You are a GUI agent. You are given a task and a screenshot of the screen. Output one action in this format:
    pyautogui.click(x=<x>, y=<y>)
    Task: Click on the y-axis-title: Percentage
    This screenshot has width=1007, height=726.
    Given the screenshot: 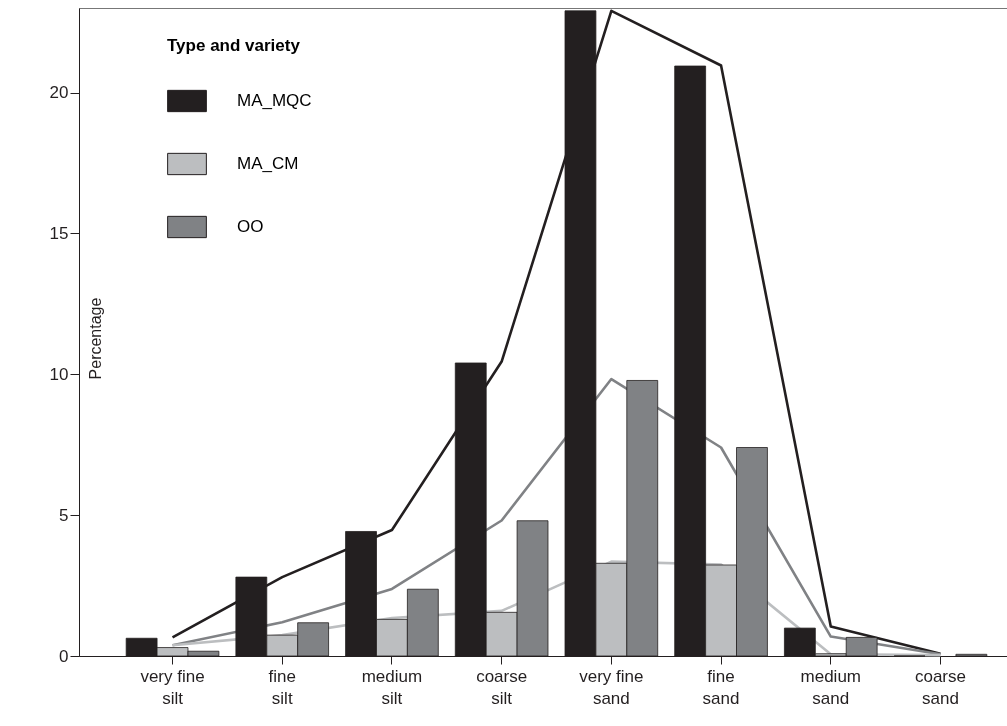 What is the action you would take?
    pyautogui.click(x=95, y=338)
    